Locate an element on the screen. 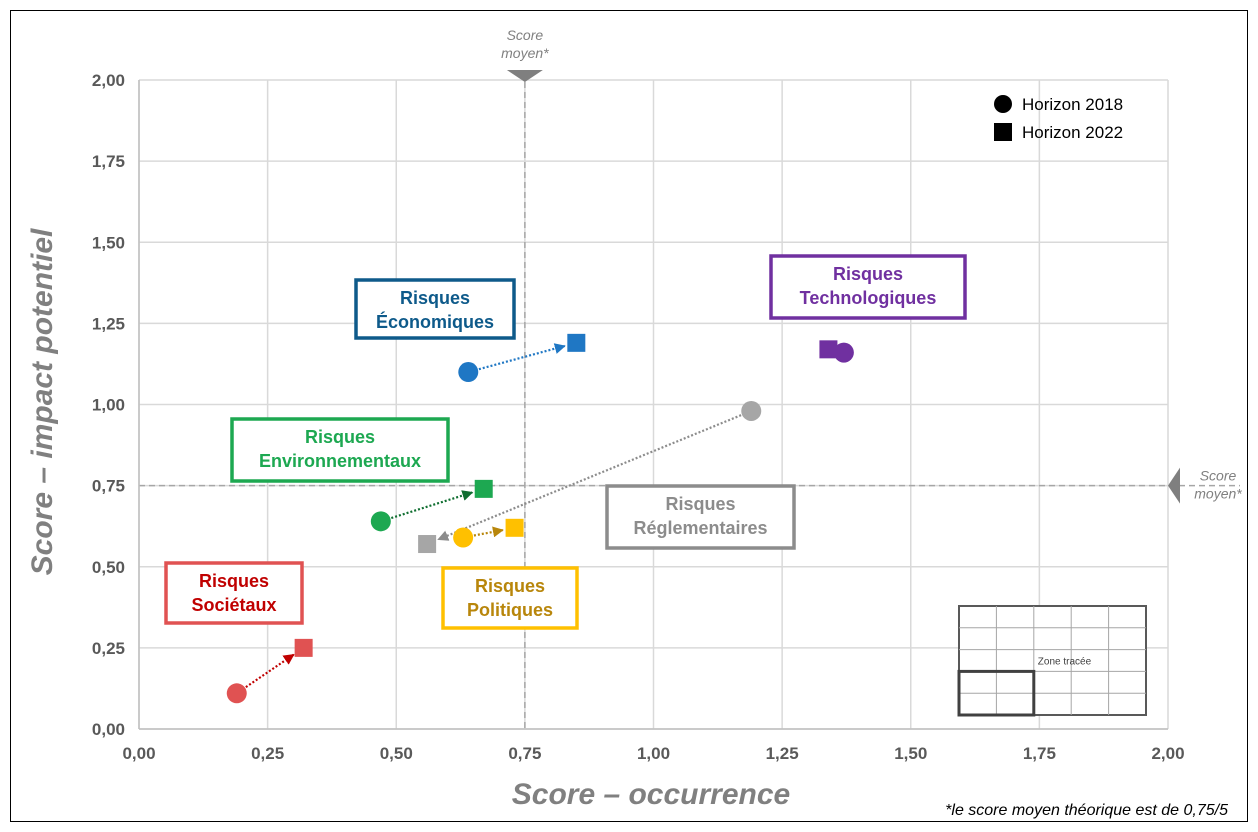 The image size is (1258, 832). series-label: Technologiques is located at coordinates (868, 298).